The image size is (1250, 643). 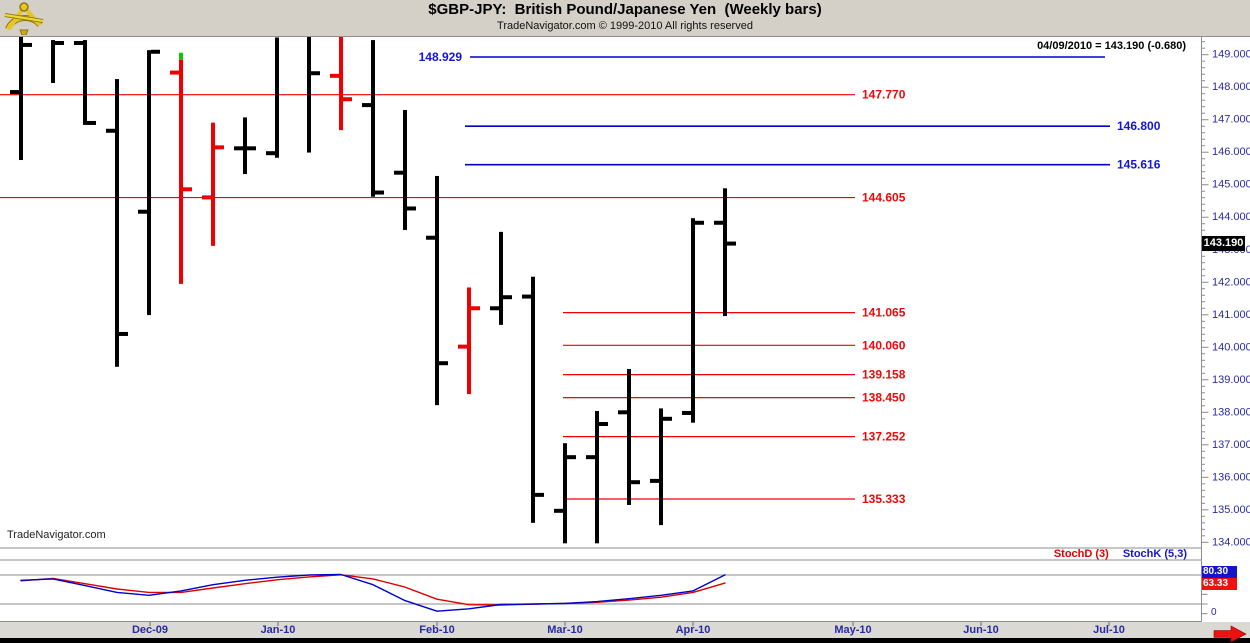 I want to click on price-level-label: 140.060, so click(x=884, y=345).